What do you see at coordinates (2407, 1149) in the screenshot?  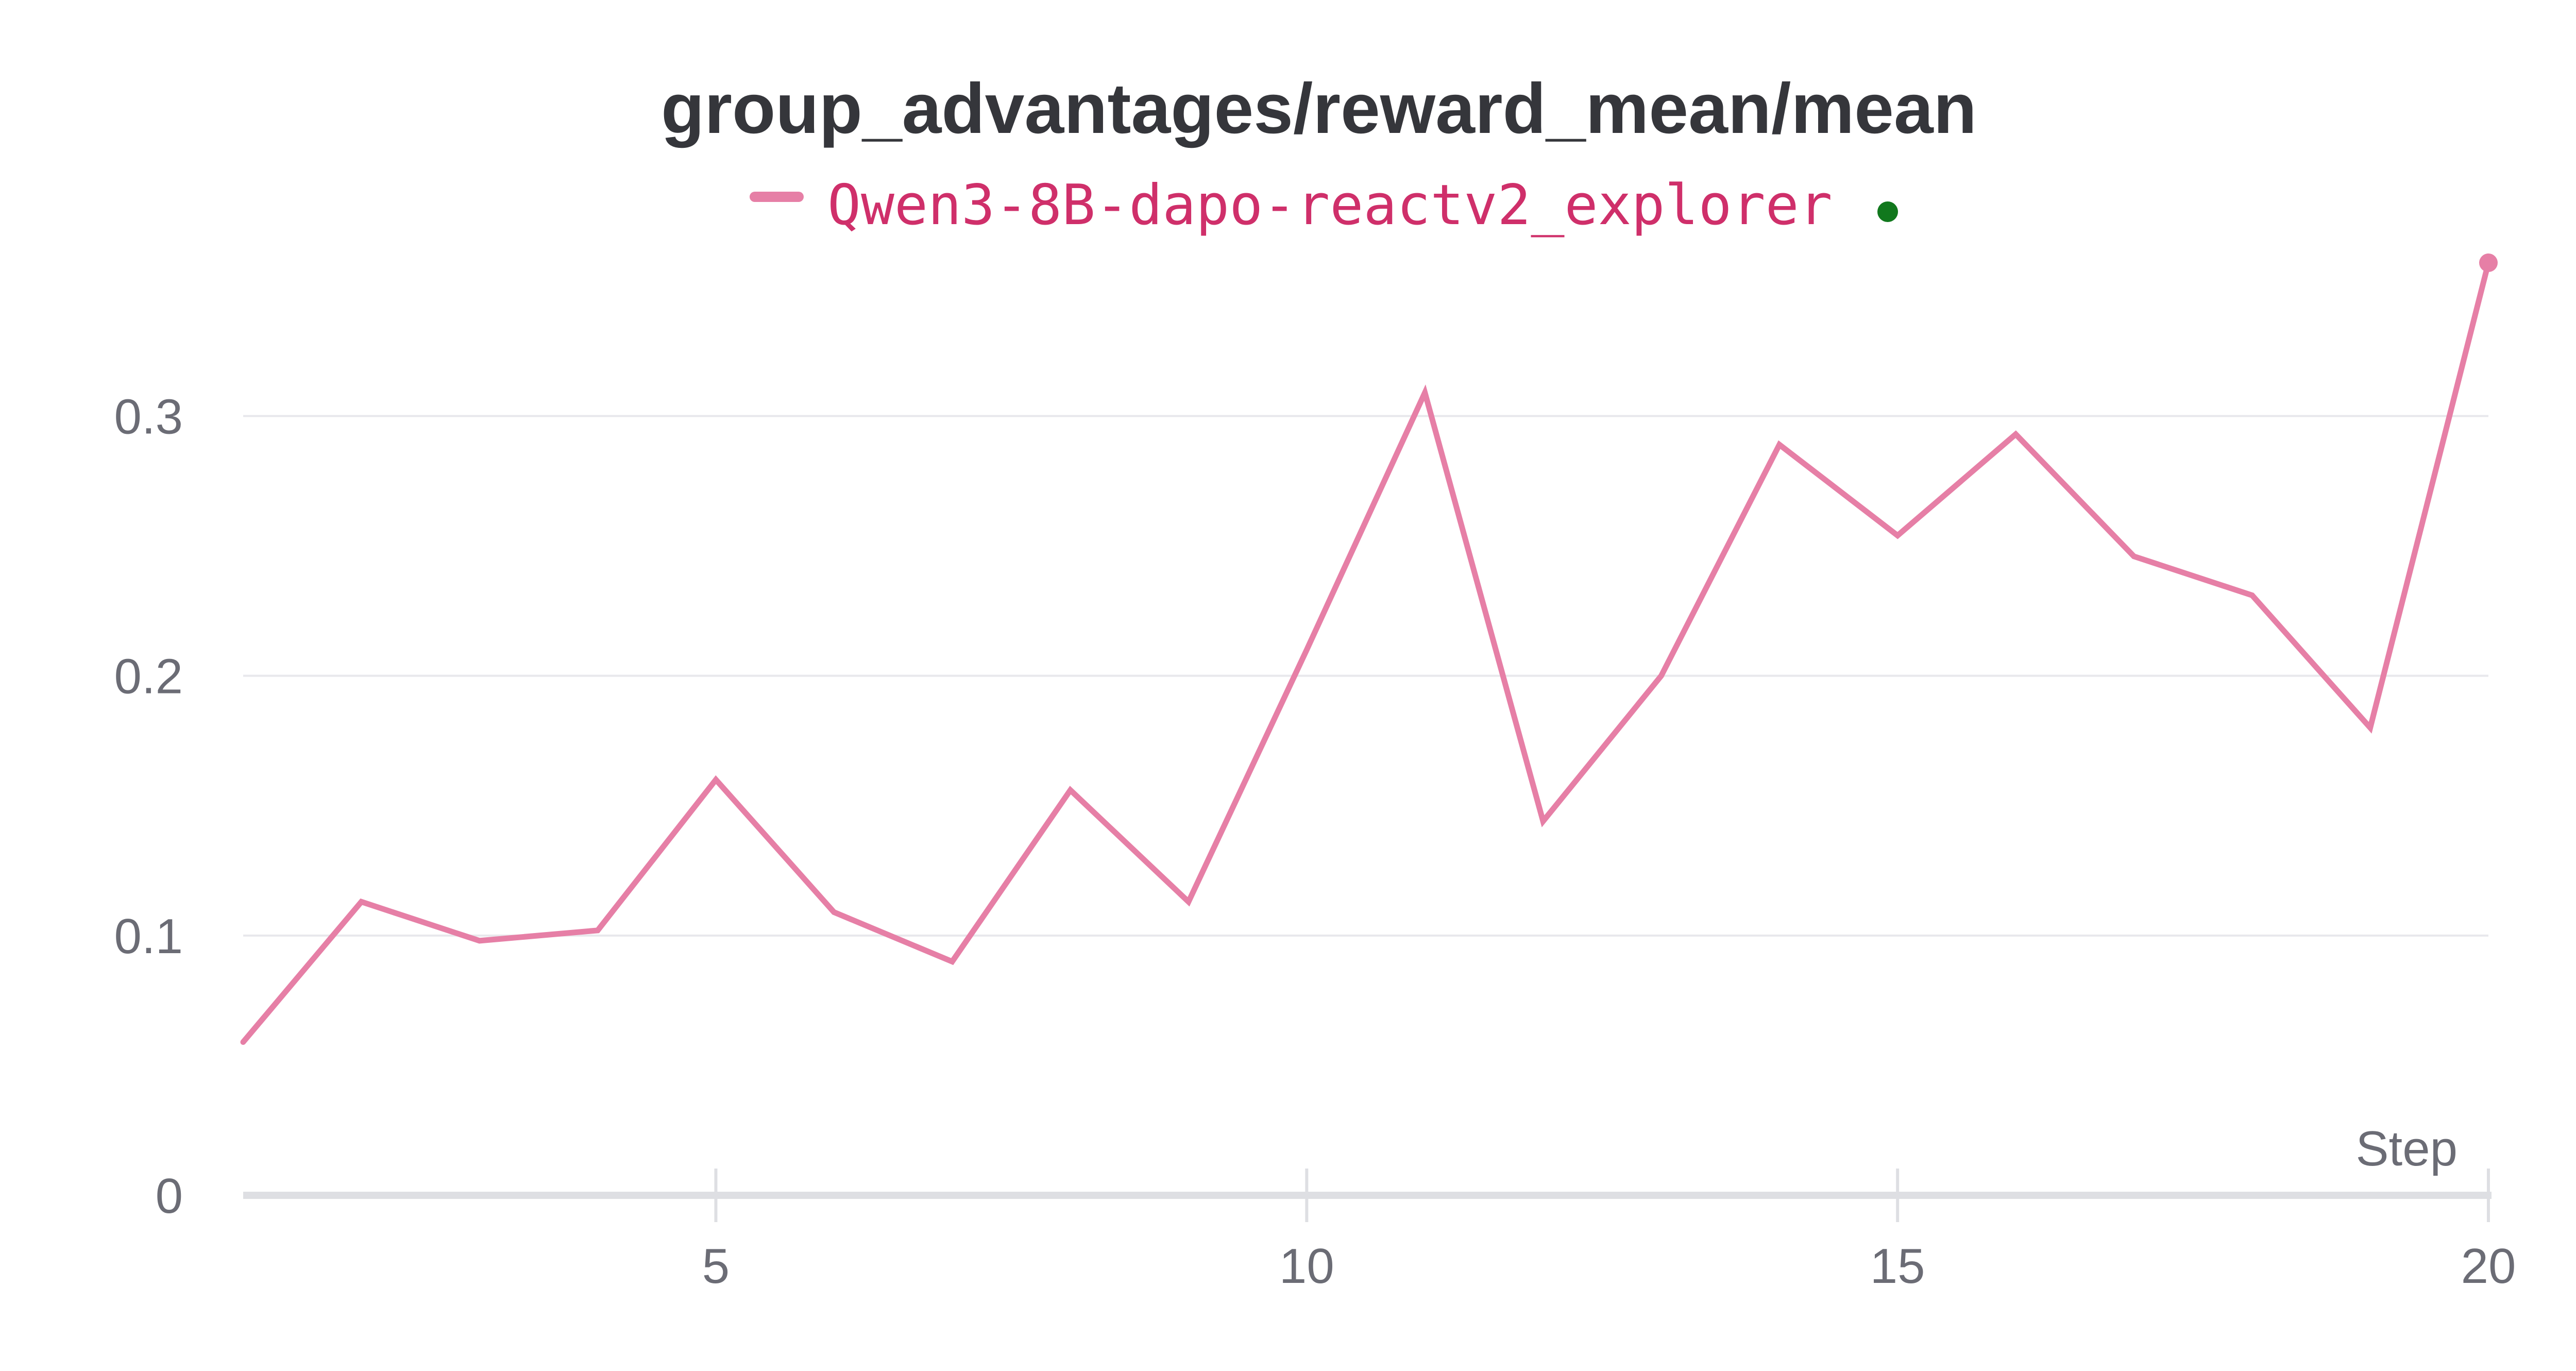 I see `x-axis-title: Step` at bounding box center [2407, 1149].